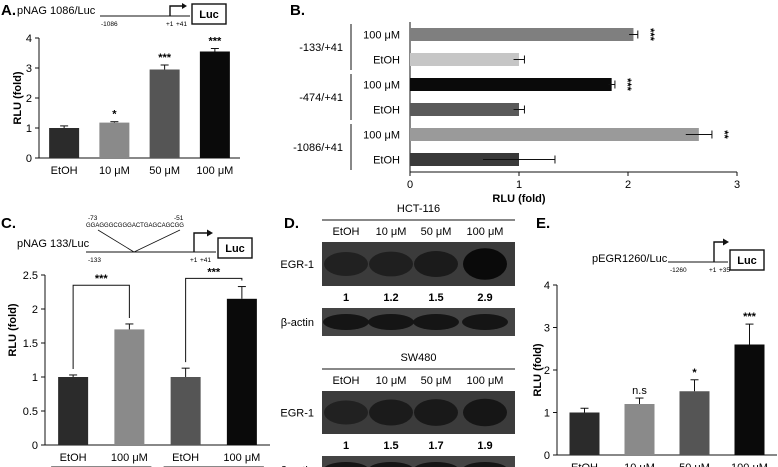 The width and height of the screenshot is (778, 467). What do you see at coordinates (29, 159) in the screenshot?
I see `chartA-ytick-label: 0` at bounding box center [29, 159].